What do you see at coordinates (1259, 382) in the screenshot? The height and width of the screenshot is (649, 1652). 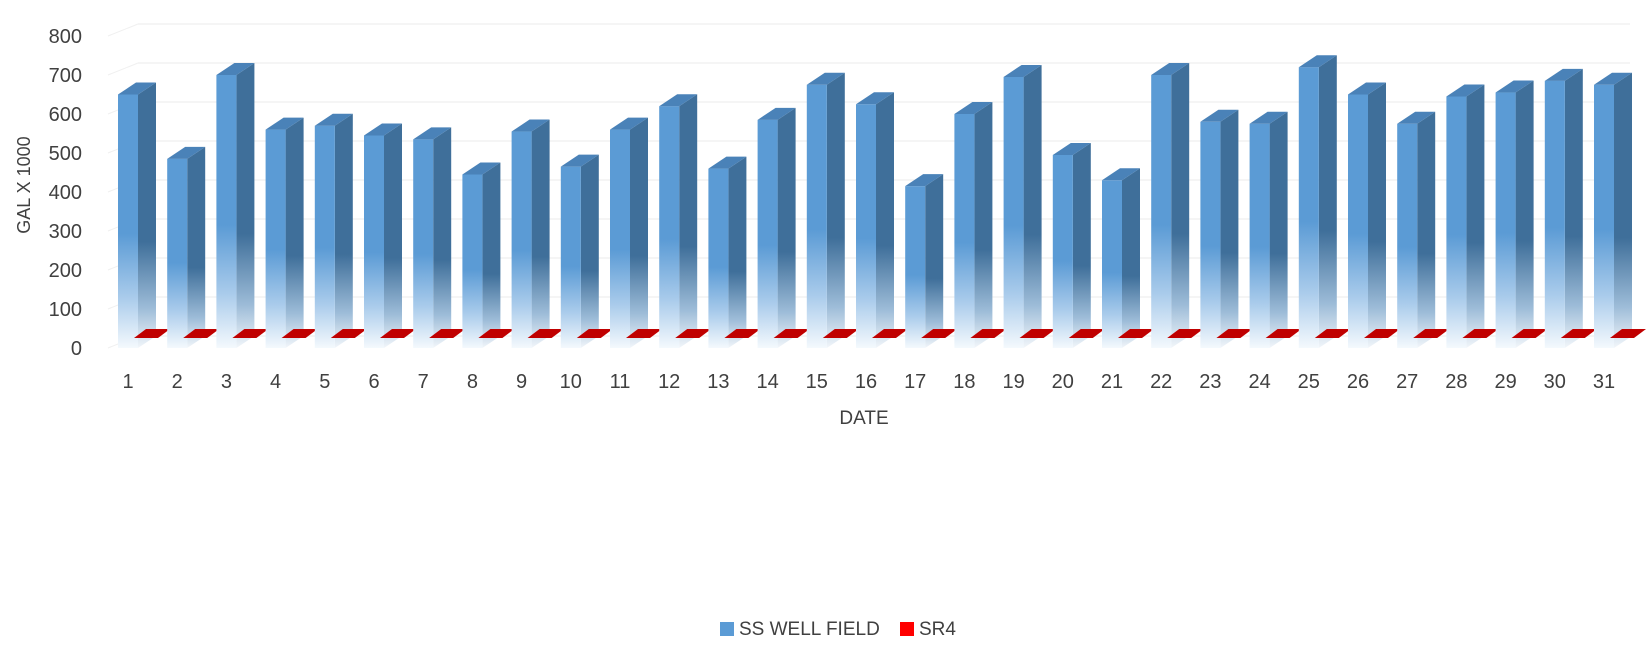 I see `x-tick-label: 24` at bounding box center [1259, 382].